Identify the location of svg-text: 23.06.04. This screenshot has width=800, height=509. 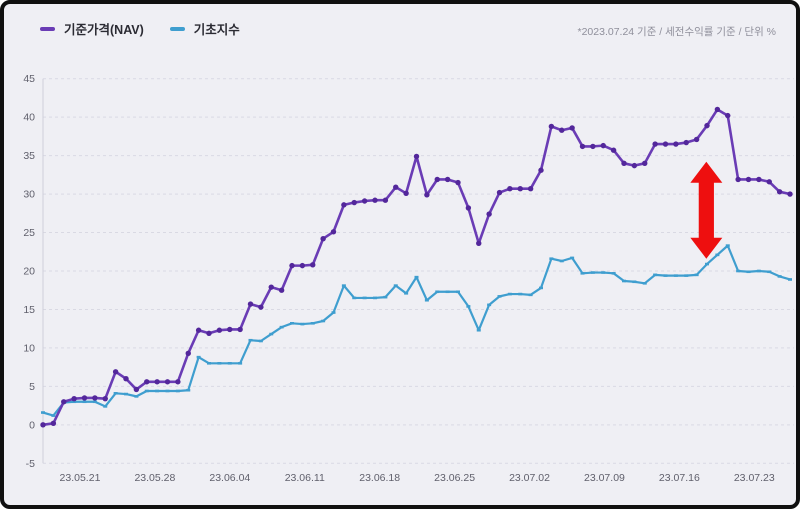
(229, 478).